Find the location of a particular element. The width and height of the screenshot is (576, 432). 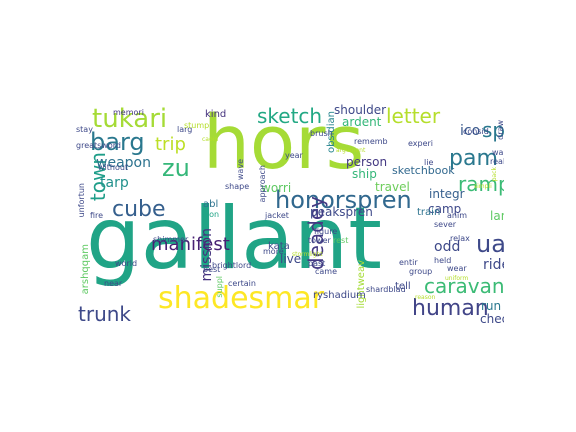

word-odd: odd is located at coordinates (447, 247).